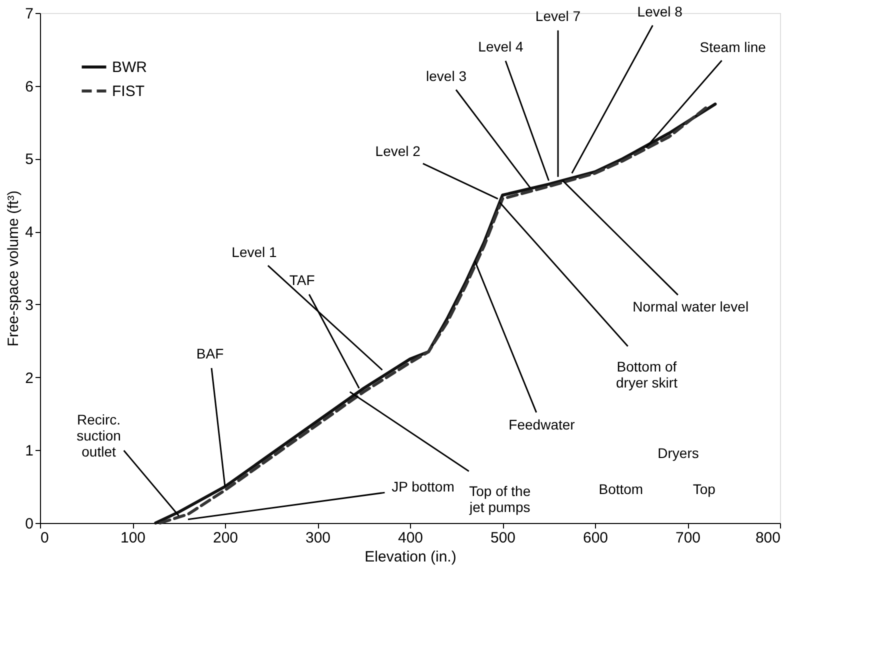 Image resolution: width=878 pixels, height=652 pixels. I want to click on annotation: Level 4, so click(501, 46).